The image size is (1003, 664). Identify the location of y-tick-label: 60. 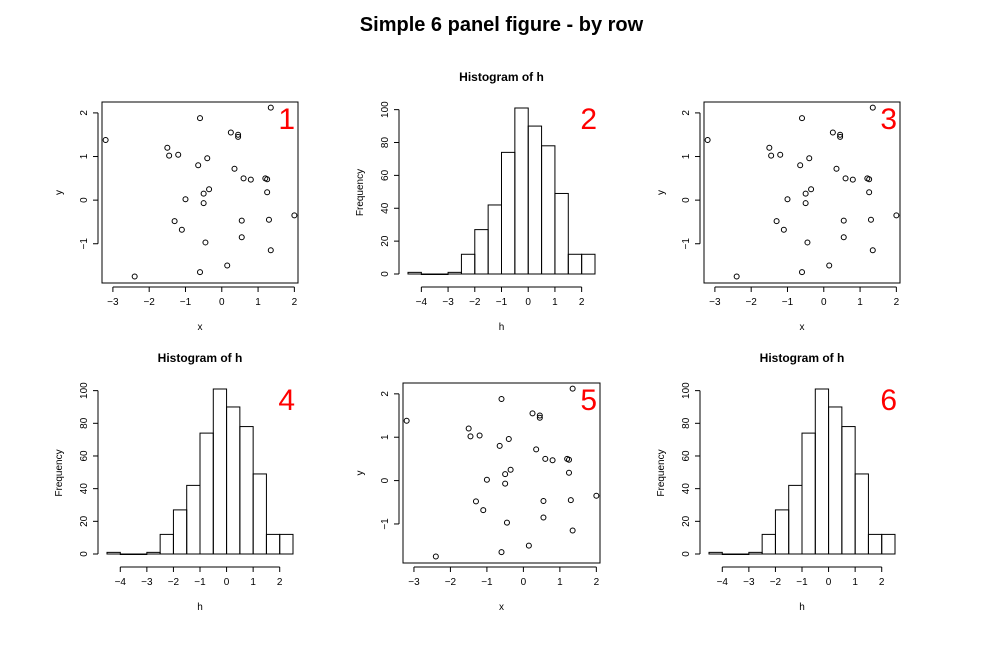
(686, 456).